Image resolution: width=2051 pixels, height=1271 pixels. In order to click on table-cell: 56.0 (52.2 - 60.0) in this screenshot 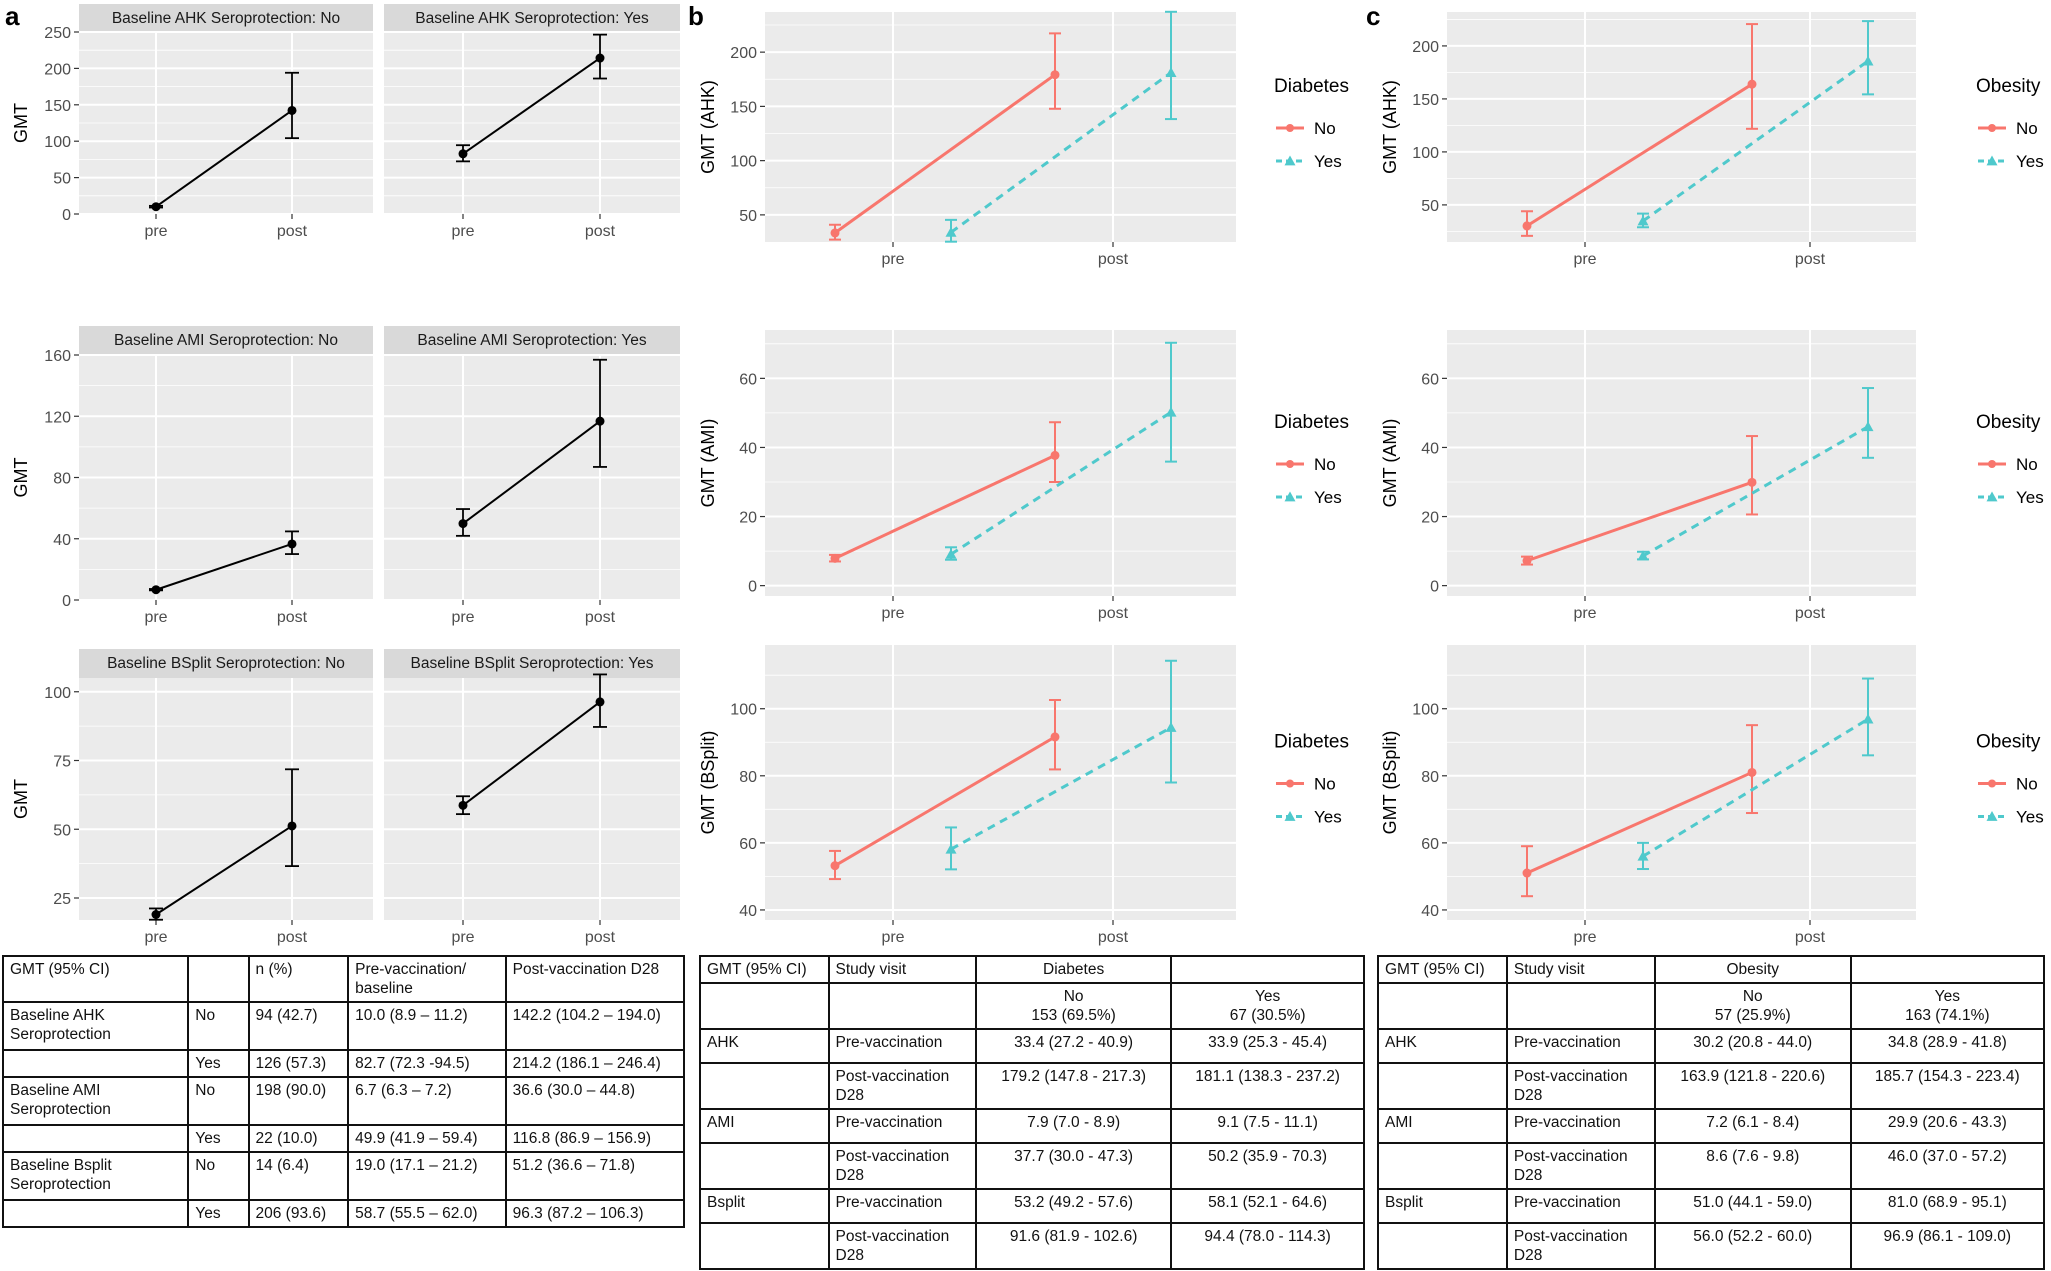, I will do `click(1752, 1246)`.